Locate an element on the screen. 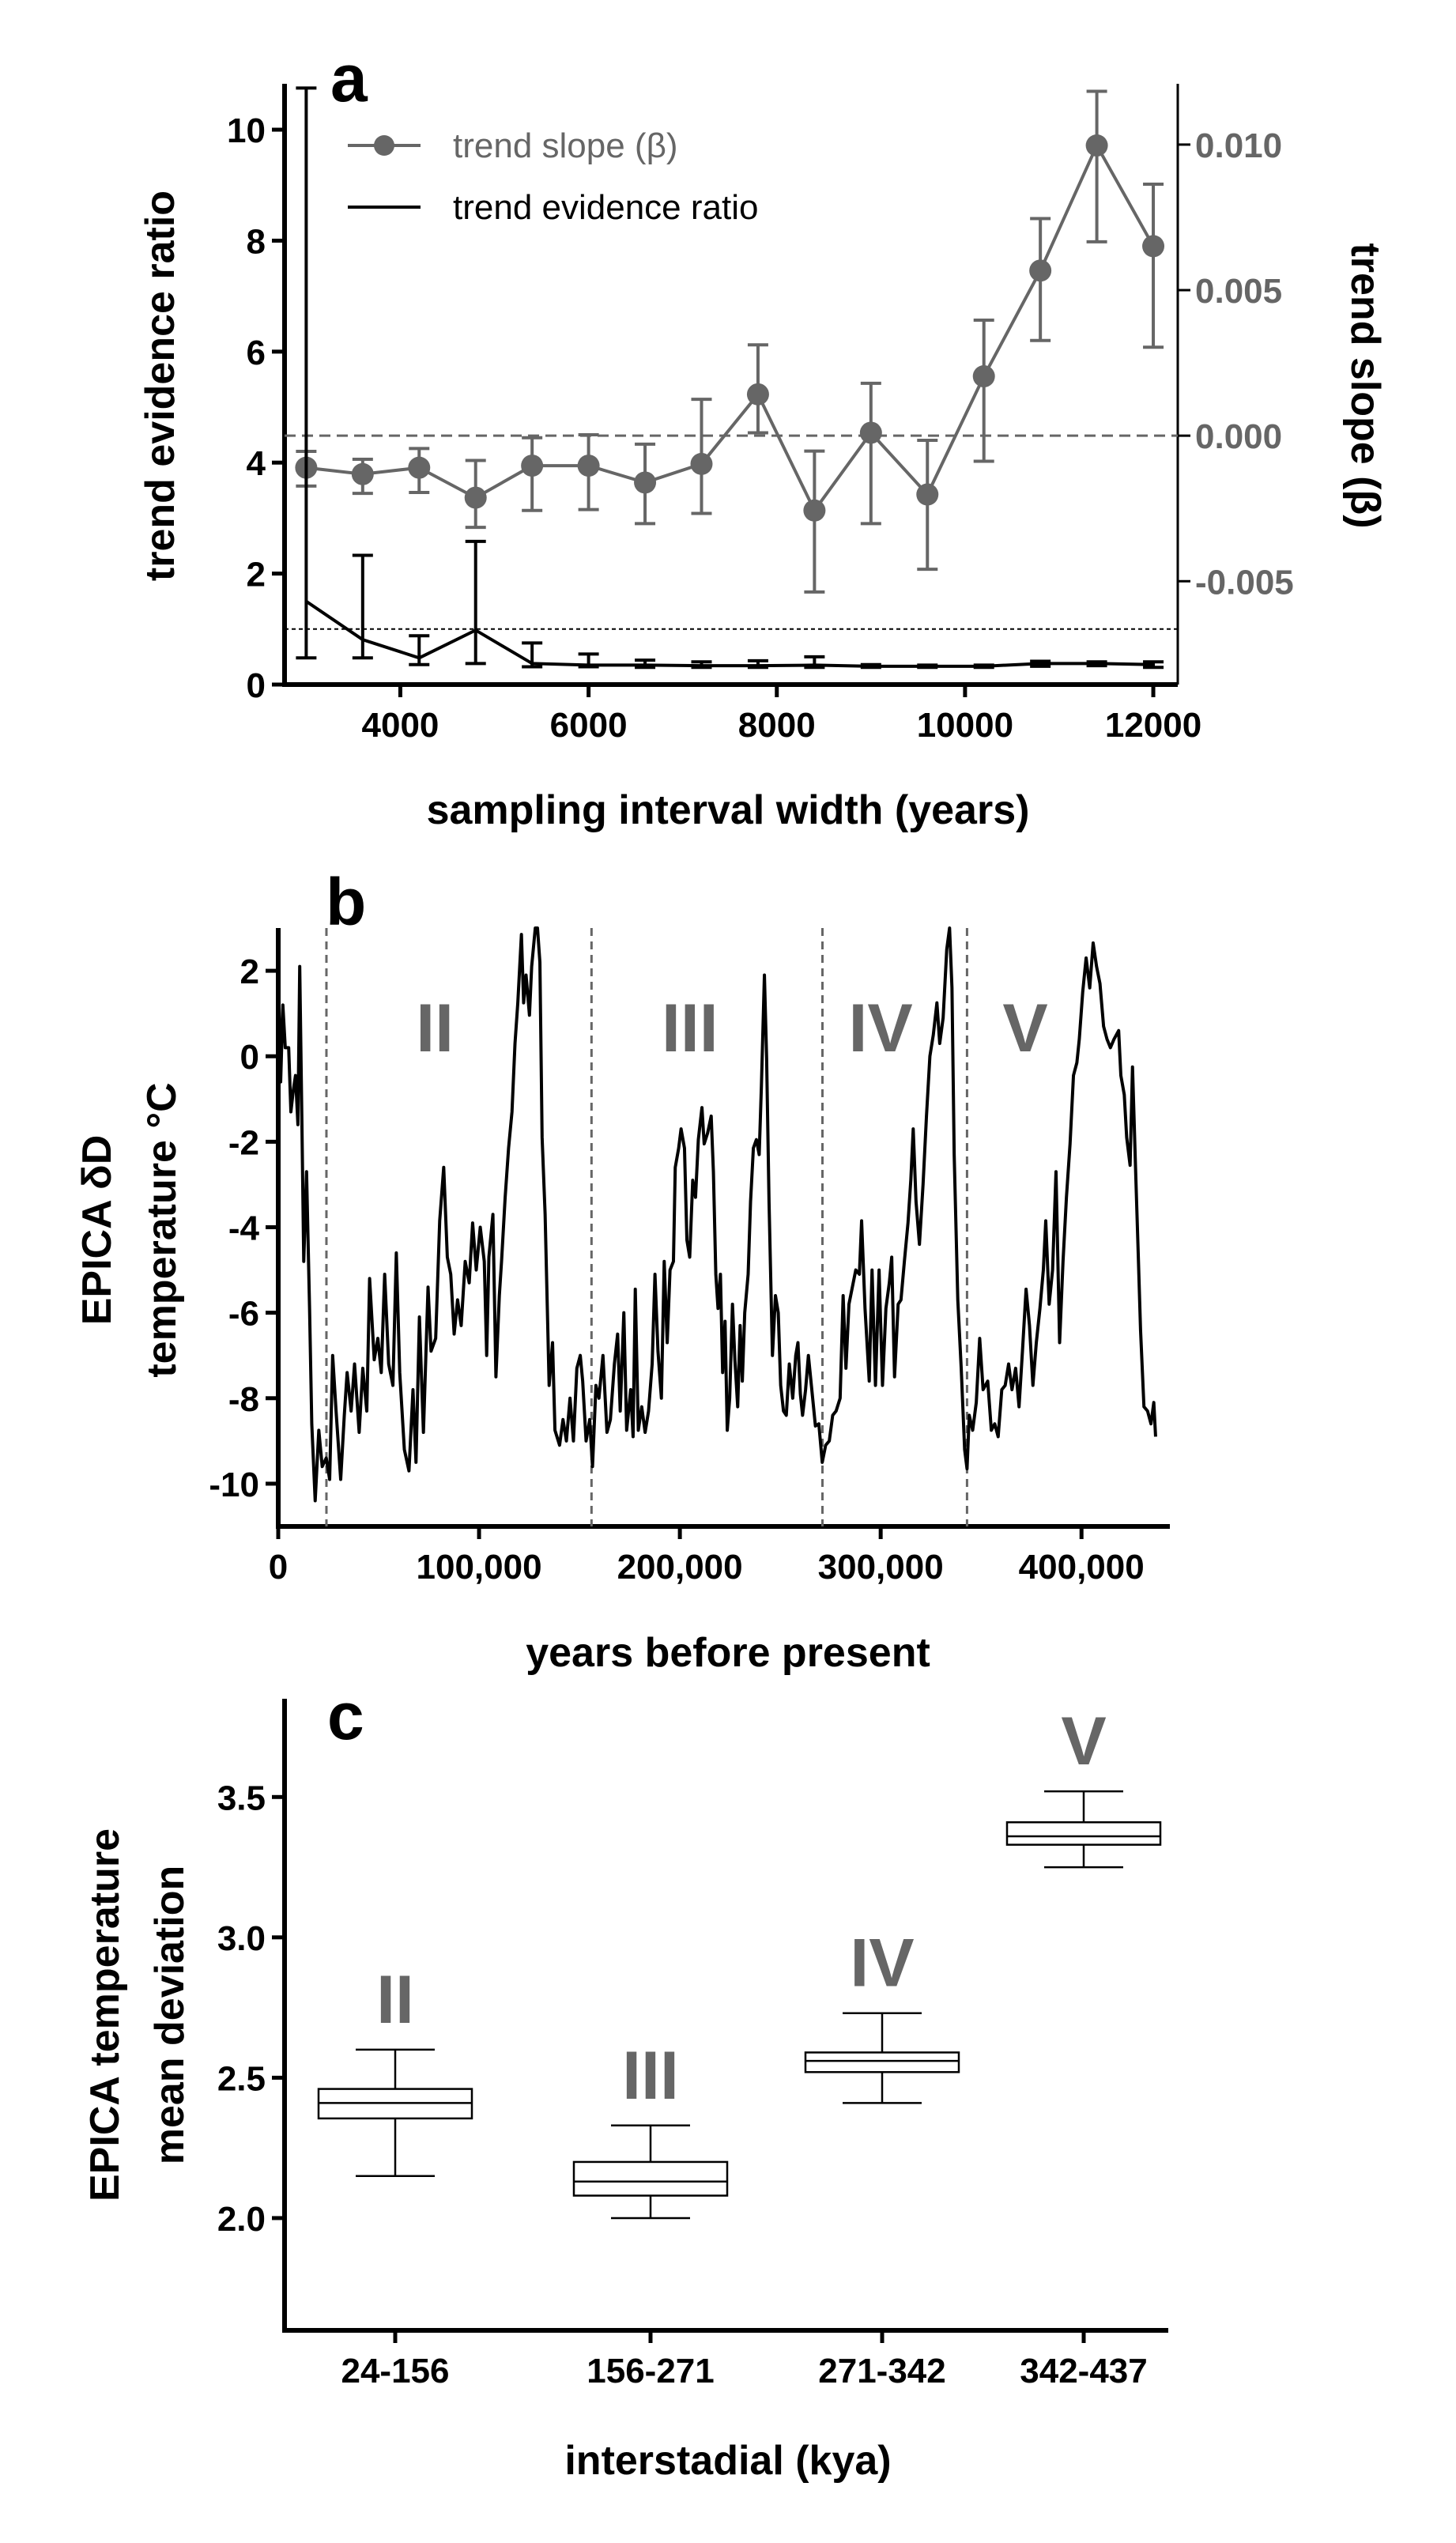 The image size is (1456, 2543). panel-c-ytick-label: 3.0 is located at coordinates (241, 1938).